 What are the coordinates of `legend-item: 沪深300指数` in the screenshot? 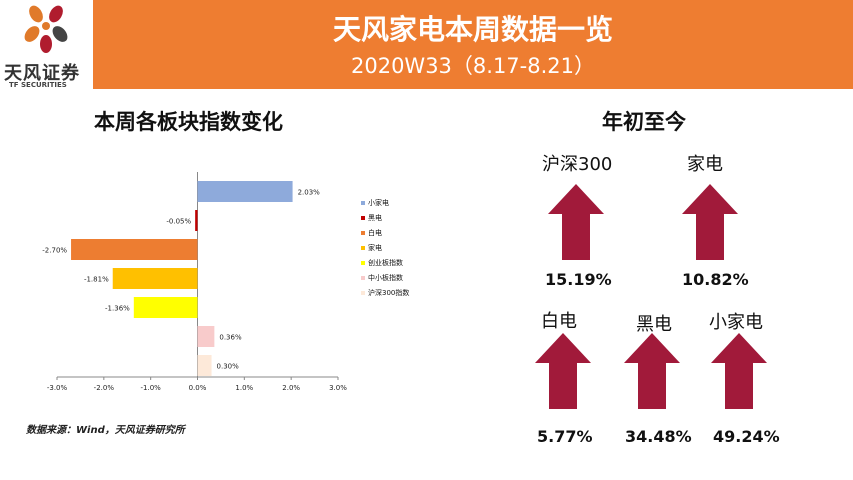 It's located at (385, 292).